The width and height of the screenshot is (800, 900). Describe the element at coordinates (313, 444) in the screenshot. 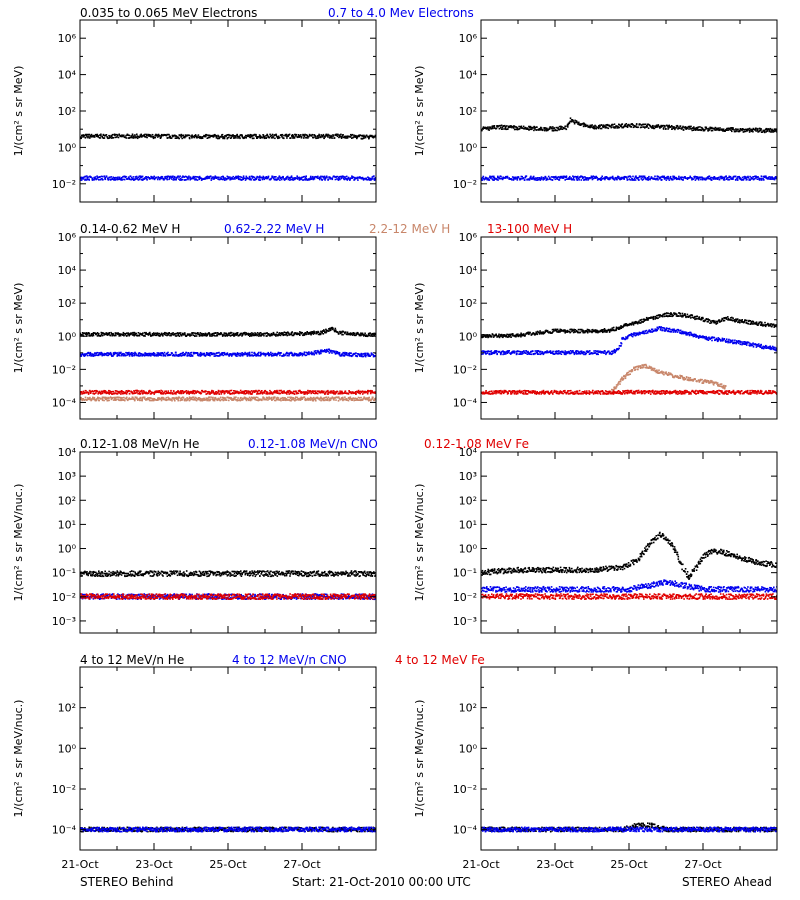

I see `legend-cno-low: 0.12-1.08 MeV/n CNO` at that location.